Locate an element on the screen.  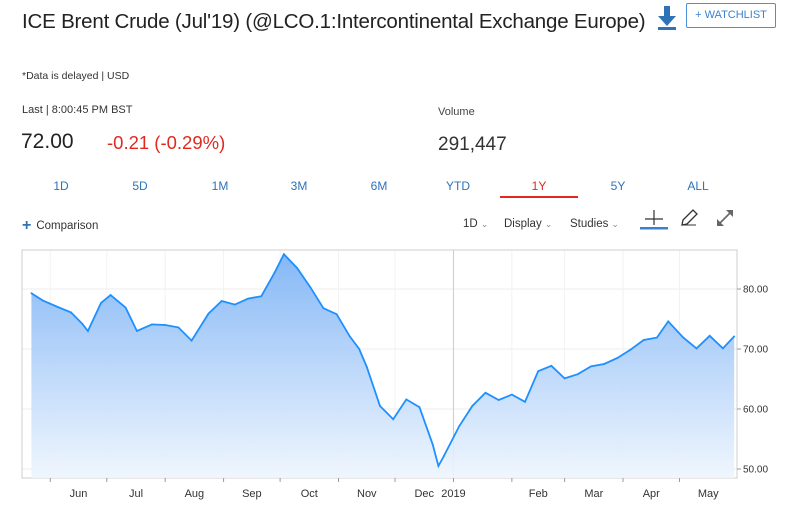
comparison-label: Comparison is located at coordinates (67, 226).